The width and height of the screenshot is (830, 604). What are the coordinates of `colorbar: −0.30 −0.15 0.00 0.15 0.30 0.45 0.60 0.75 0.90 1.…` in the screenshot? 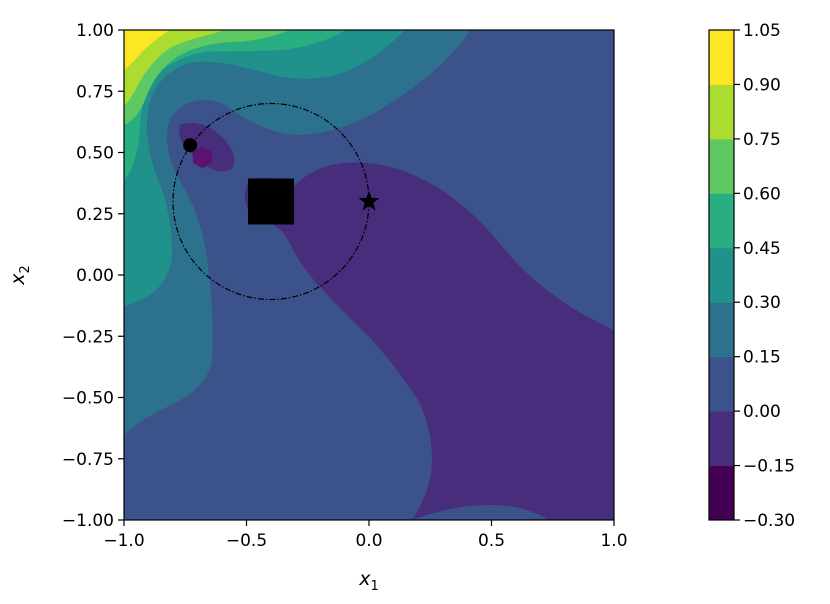 It's located at (751, 276).